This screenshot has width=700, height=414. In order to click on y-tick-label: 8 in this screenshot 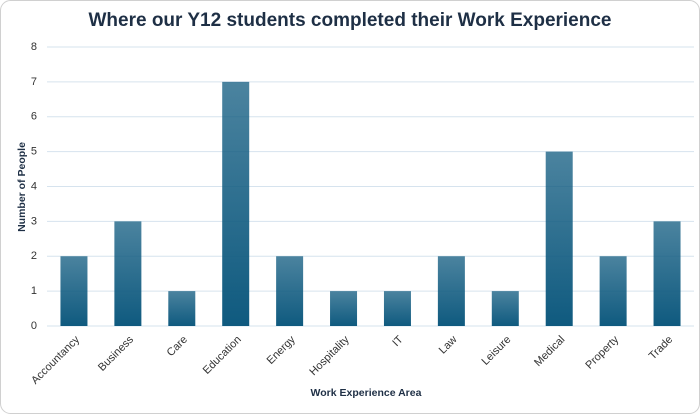, I will do `click(34, 47)`.